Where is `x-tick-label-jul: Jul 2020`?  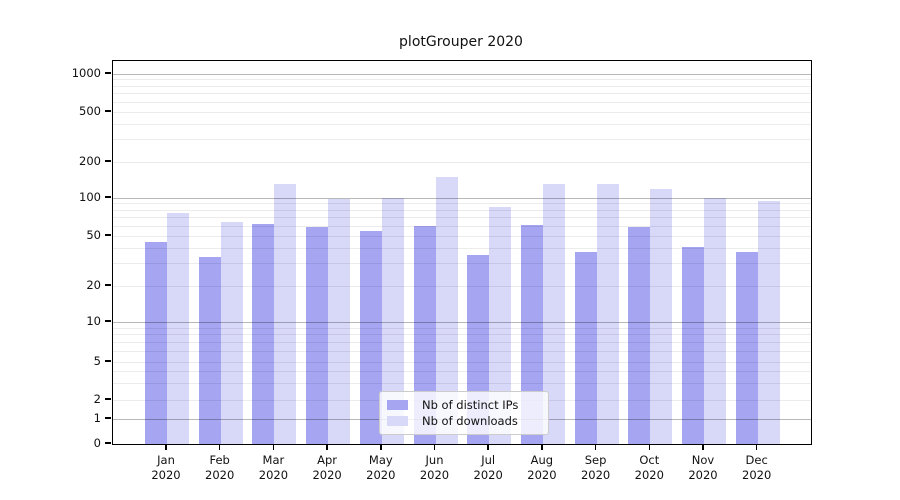 x-tick-label-jul: Jul 2020 is located at coordinates (488, 467).